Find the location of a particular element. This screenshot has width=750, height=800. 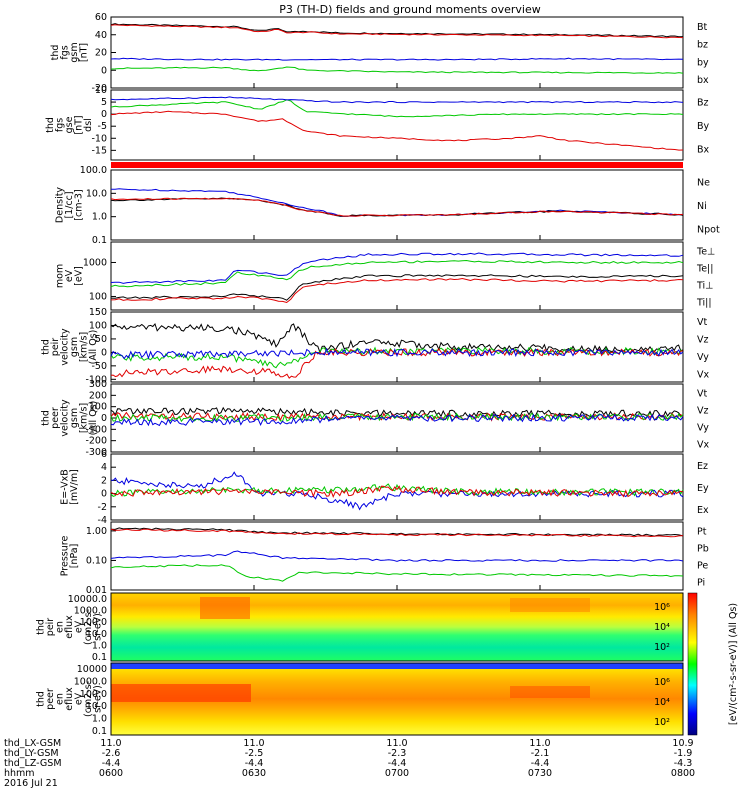

panel-3-ylabel: [cm-3] is located at coordinates (79, 204).